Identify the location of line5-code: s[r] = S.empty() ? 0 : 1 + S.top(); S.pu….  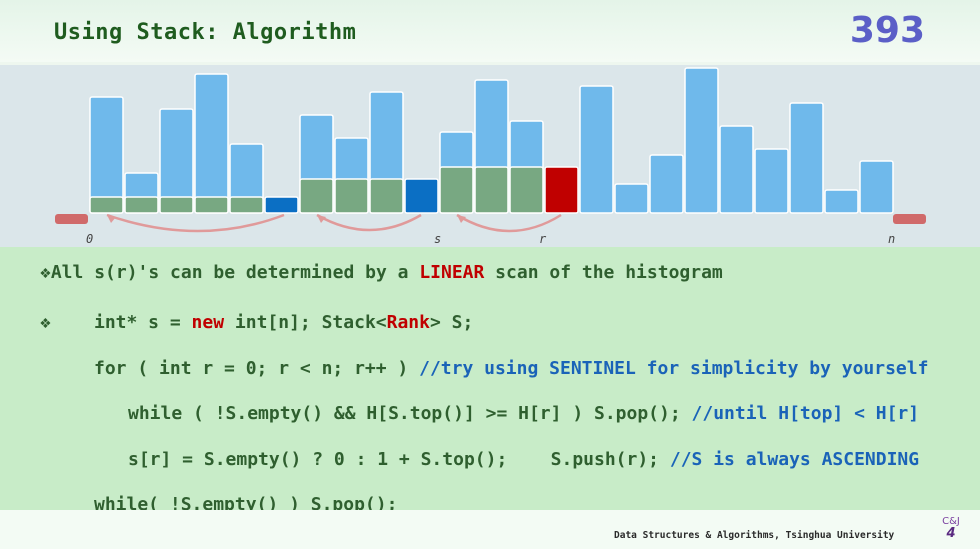
(399, 459).